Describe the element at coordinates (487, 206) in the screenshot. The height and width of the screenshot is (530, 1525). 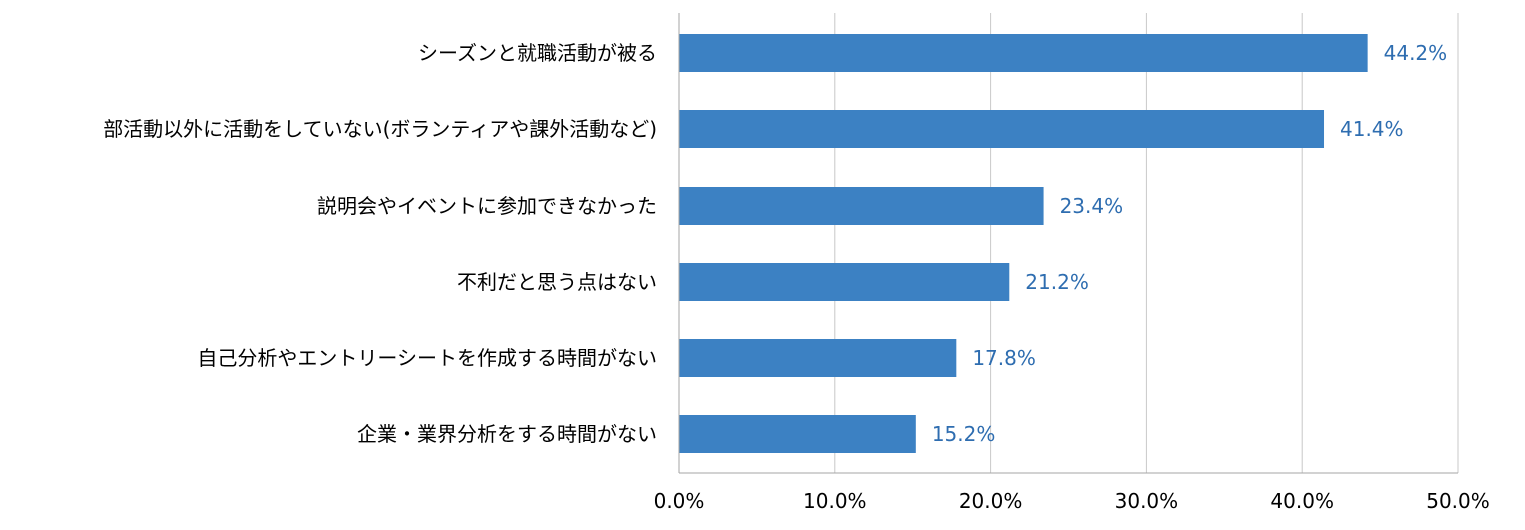
I see `category-label: 説明会やイベントに参加できなかった` at that location.